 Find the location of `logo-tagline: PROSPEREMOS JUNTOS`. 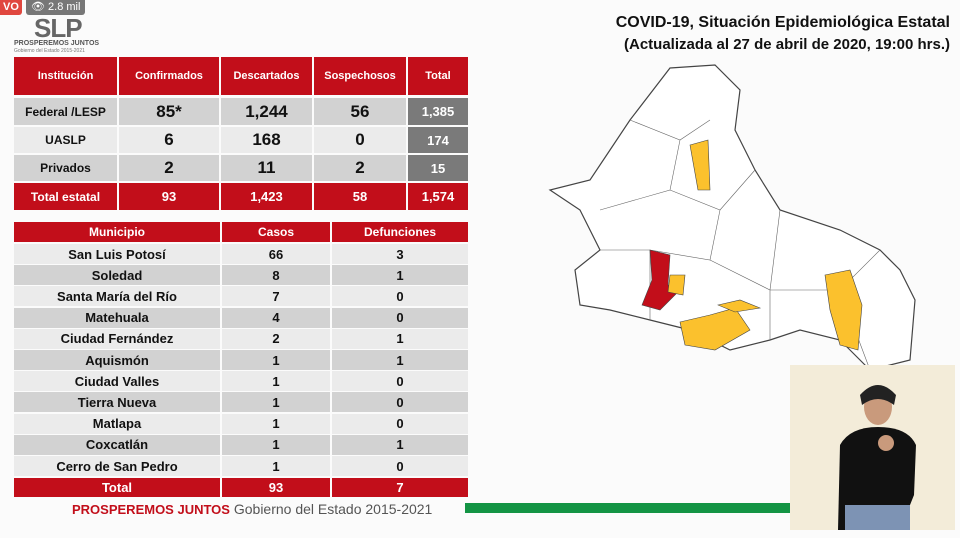

logo-tagline: PROSPEREMOS JUNTOS is located at coordinates (57, 43).